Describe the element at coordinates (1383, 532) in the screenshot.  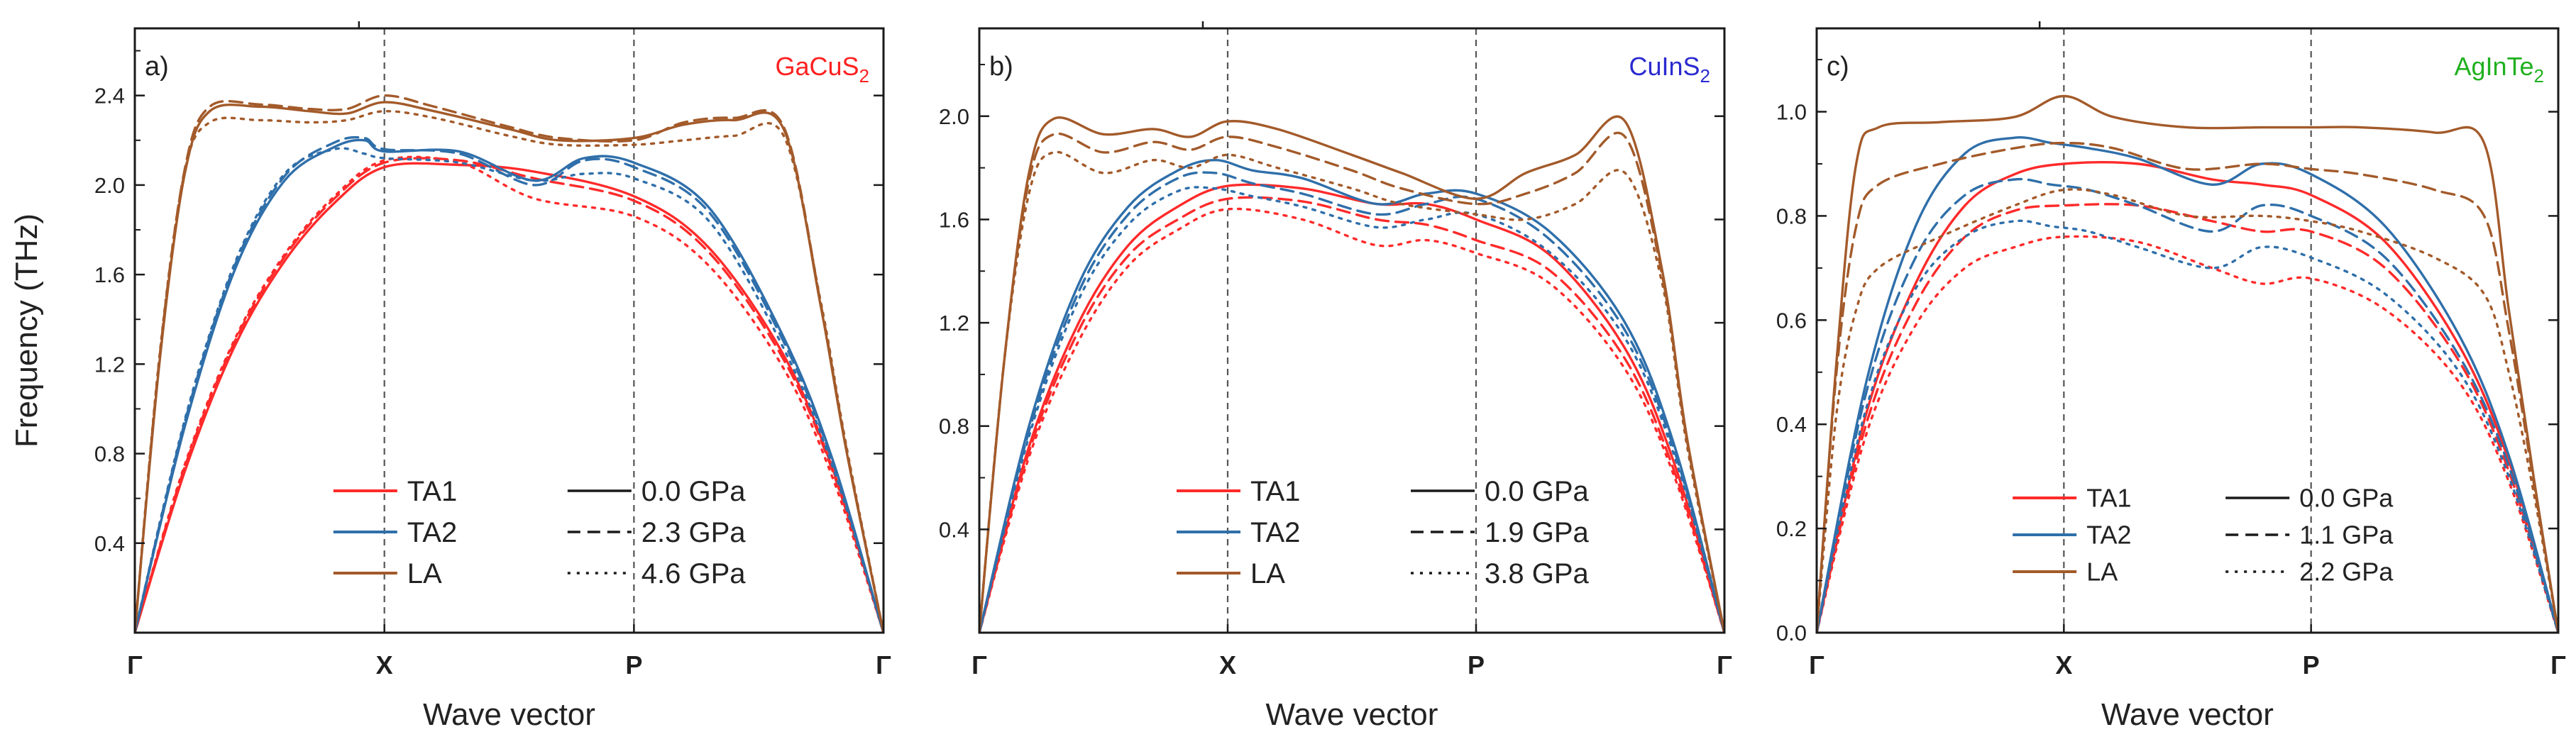
I see `legend: TA1 TA2 LA 0.0 GPa 1.9 GPa 3.8 GPa` at that location.